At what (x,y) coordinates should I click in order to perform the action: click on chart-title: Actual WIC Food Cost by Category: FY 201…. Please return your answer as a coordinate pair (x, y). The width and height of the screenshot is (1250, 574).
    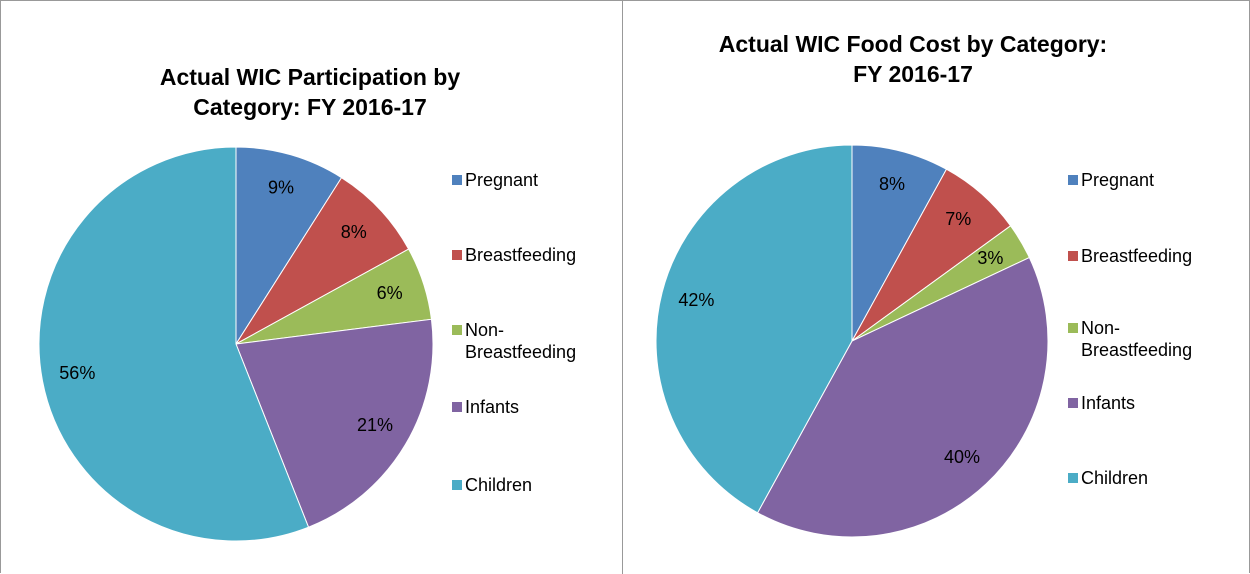
    Looking at the image, I should click on (913, 59).